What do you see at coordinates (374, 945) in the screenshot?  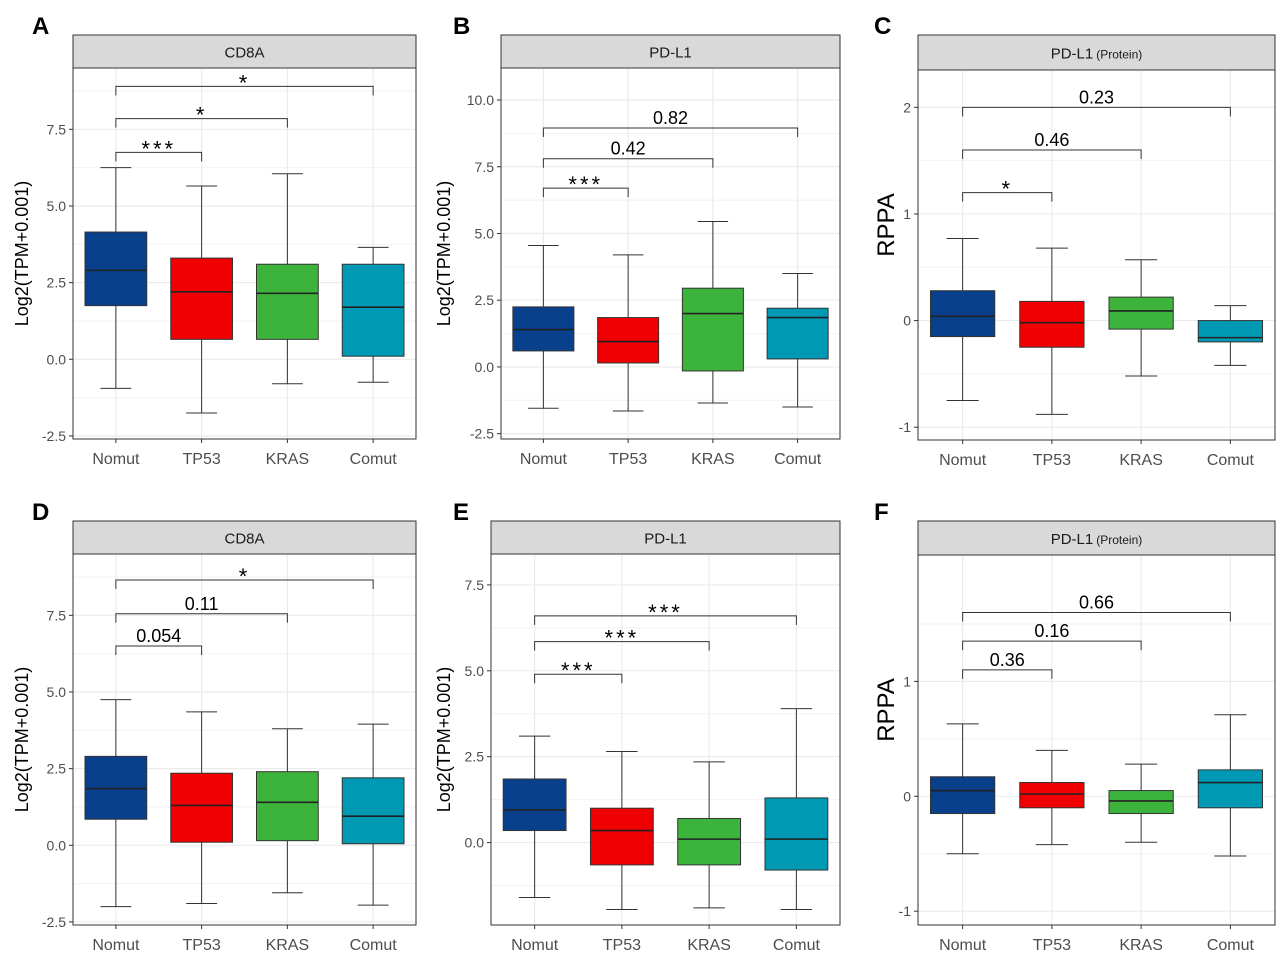 I see `x-tick-label-comut-d: Comut` at bounding box center [374, 945].